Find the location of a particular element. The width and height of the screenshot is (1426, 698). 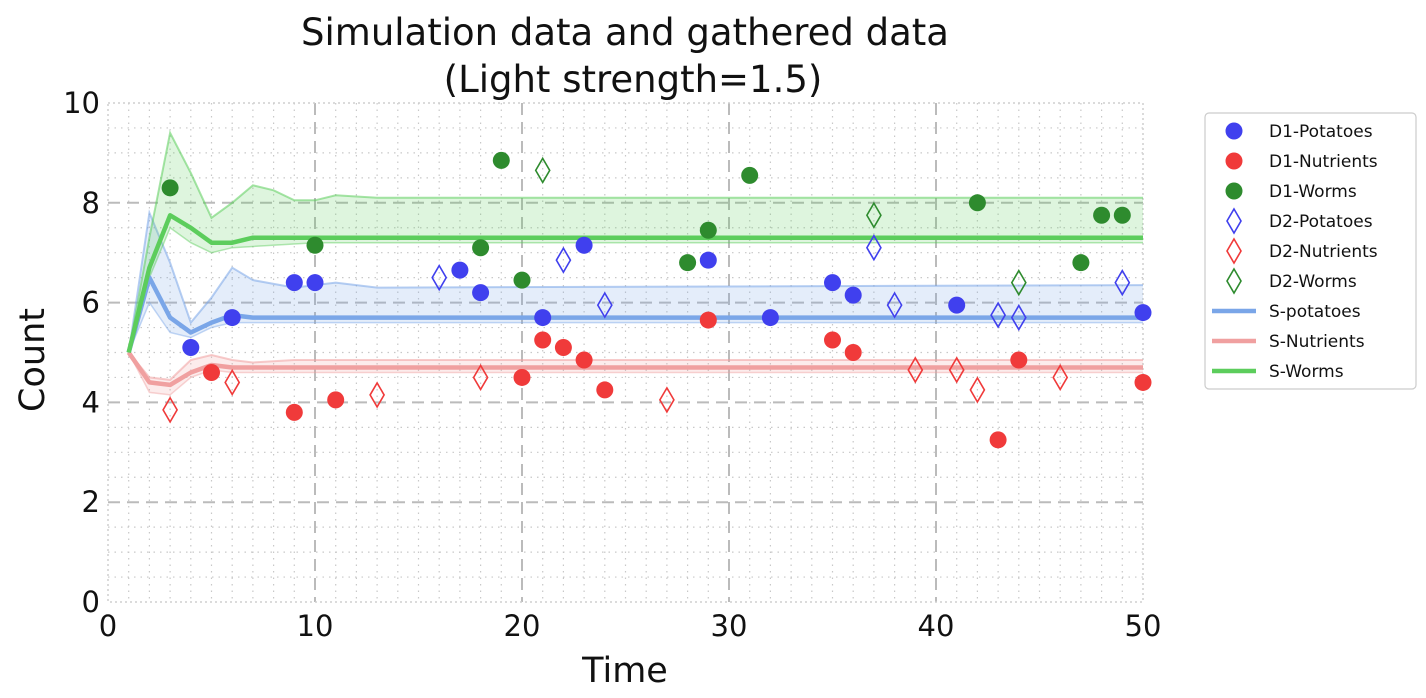

y-tick-label: 4 is located at coordinates (91, 402).